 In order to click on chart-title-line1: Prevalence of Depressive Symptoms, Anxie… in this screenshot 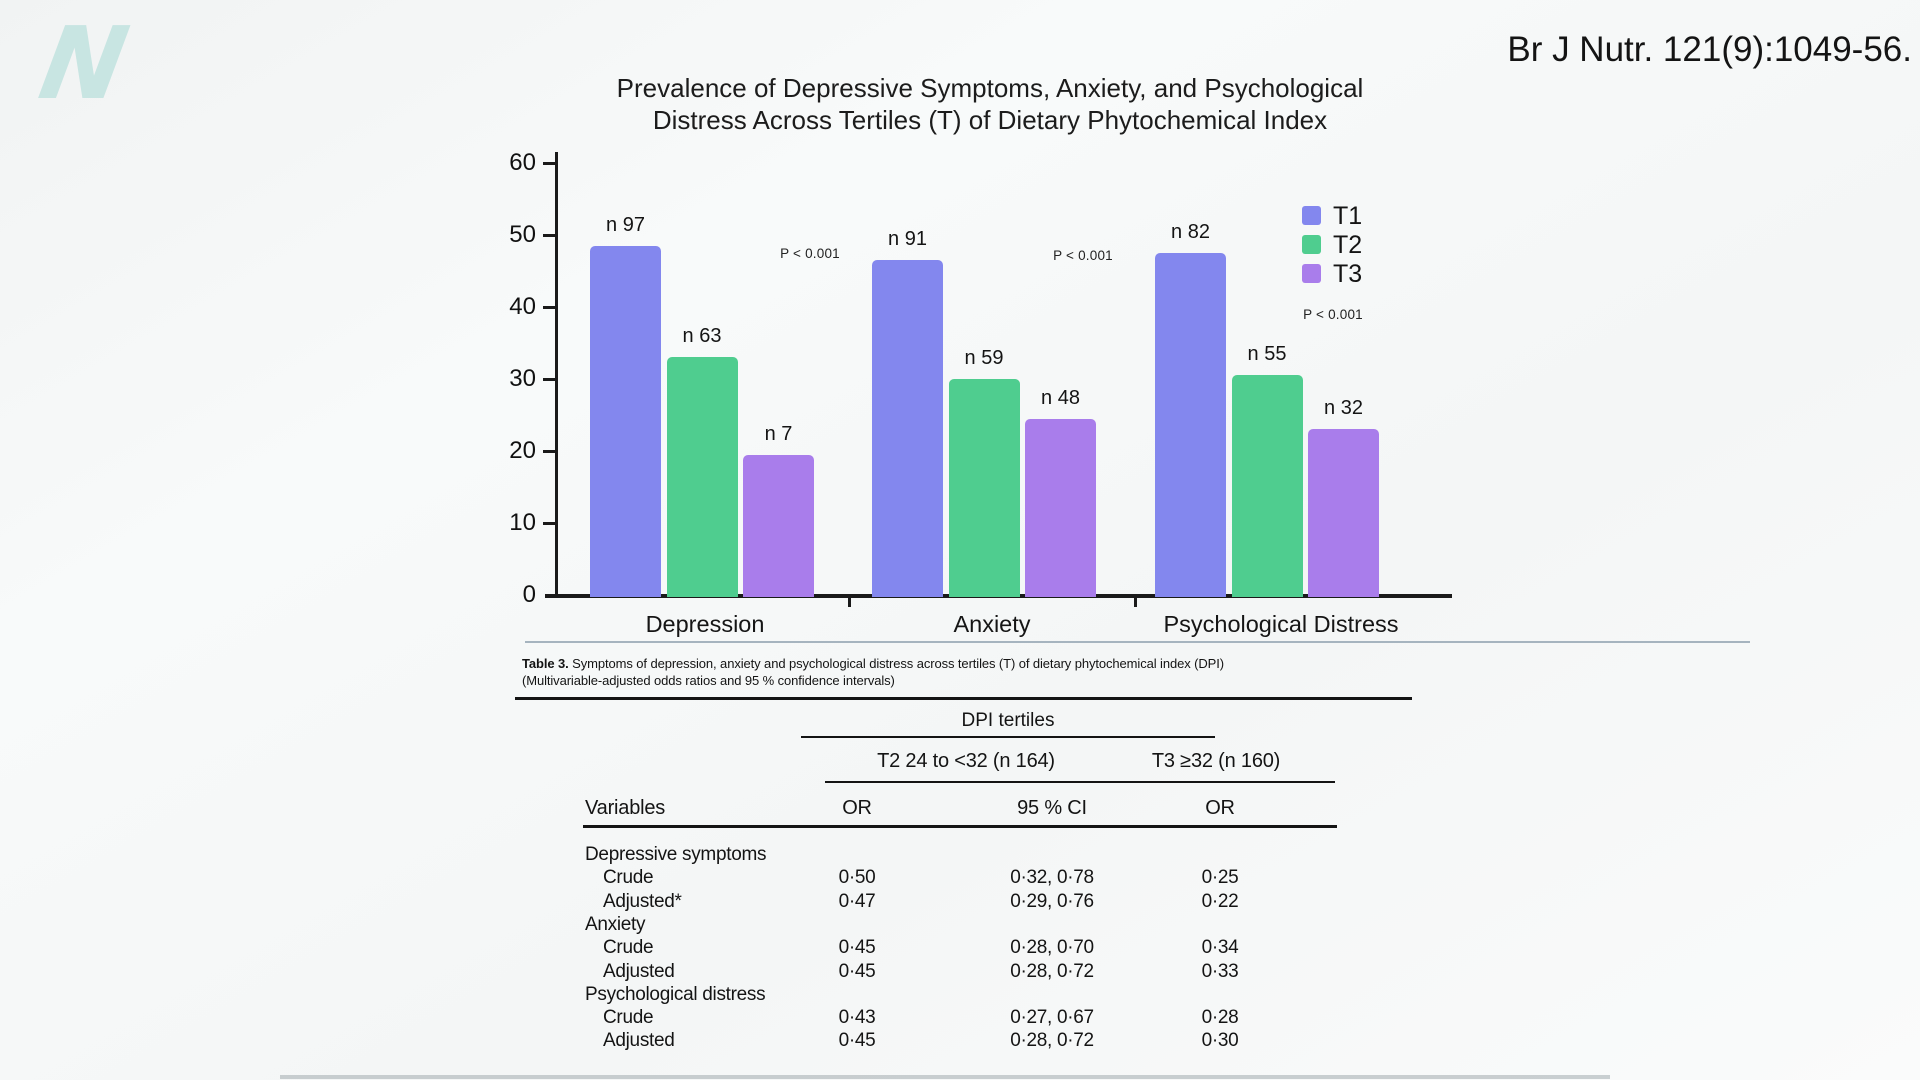, I will do `click(990, 88)`.